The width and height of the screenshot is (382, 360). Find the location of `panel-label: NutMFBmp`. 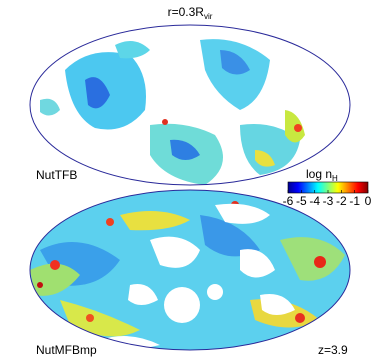

panel-label: NutMFBmp is located at coordinates (66, 350).